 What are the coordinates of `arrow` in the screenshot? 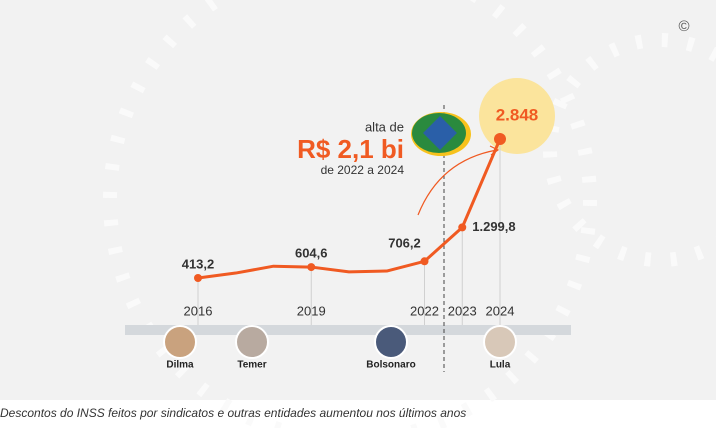 It's located at (457, 182).